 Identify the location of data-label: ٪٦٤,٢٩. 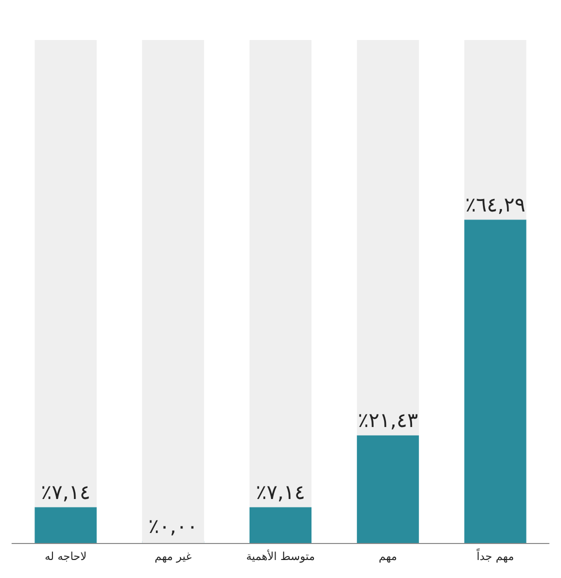
(495, 204).